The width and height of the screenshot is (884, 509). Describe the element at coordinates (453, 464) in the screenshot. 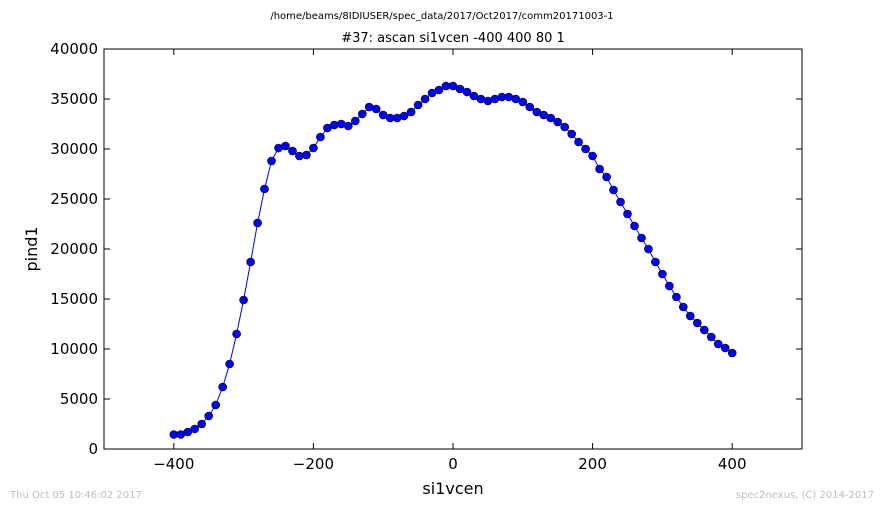

I see `x-tick-label: 0` at that location.